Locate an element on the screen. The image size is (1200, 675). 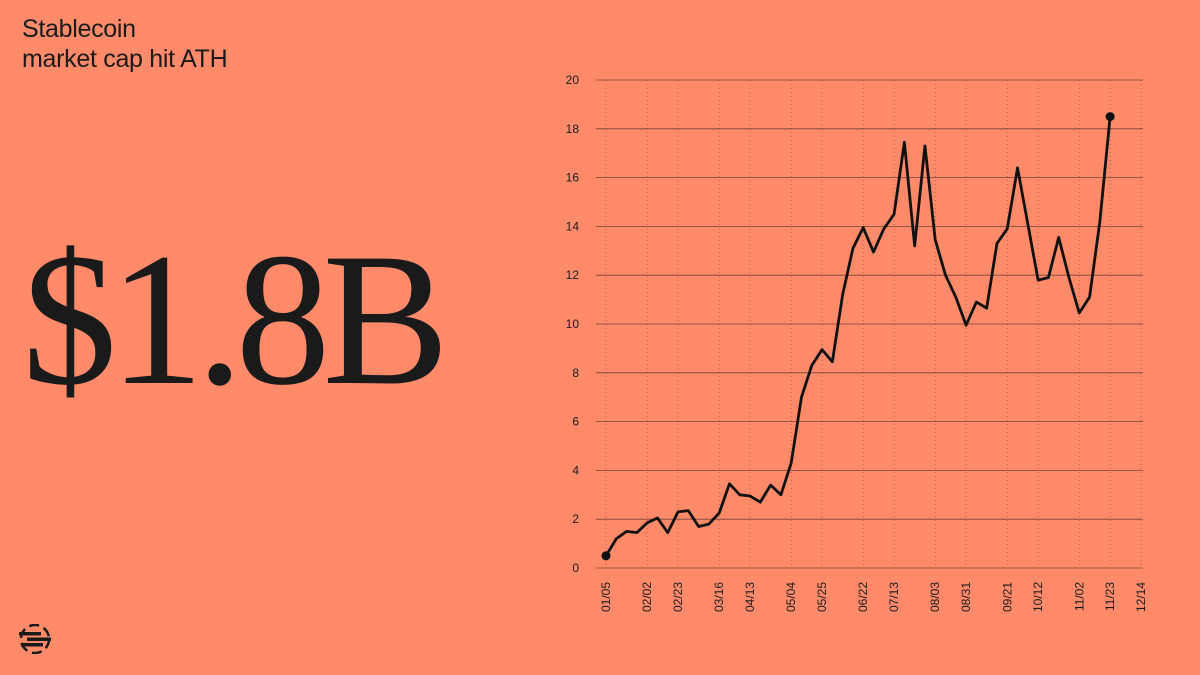
x-tick-label: 06/22 is located at coordinates (863, 597).